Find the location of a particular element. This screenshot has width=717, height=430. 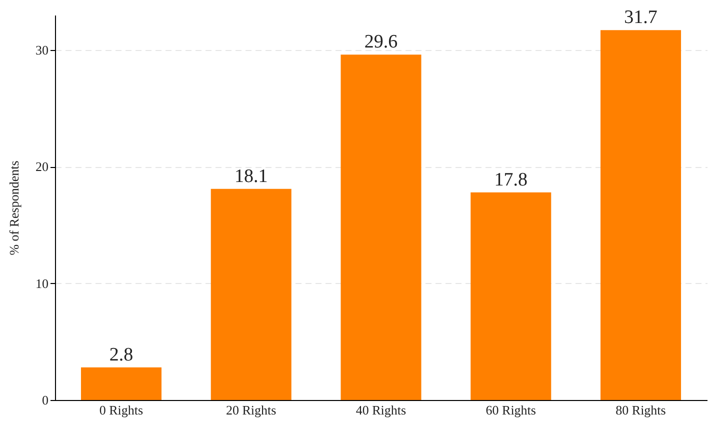

y-tick-label: 20 is located at coordinates (42, 166).